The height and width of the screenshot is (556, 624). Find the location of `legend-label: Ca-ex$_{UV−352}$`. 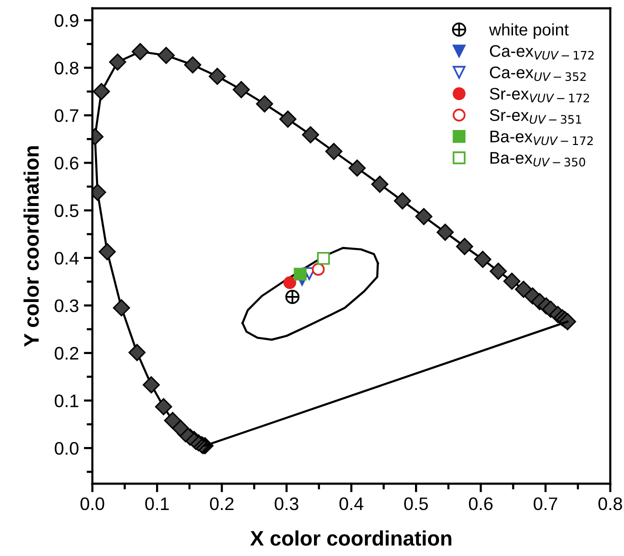

legend-label: Ca-ex$_{UV−352}$ is located at coordinates (538, 74).